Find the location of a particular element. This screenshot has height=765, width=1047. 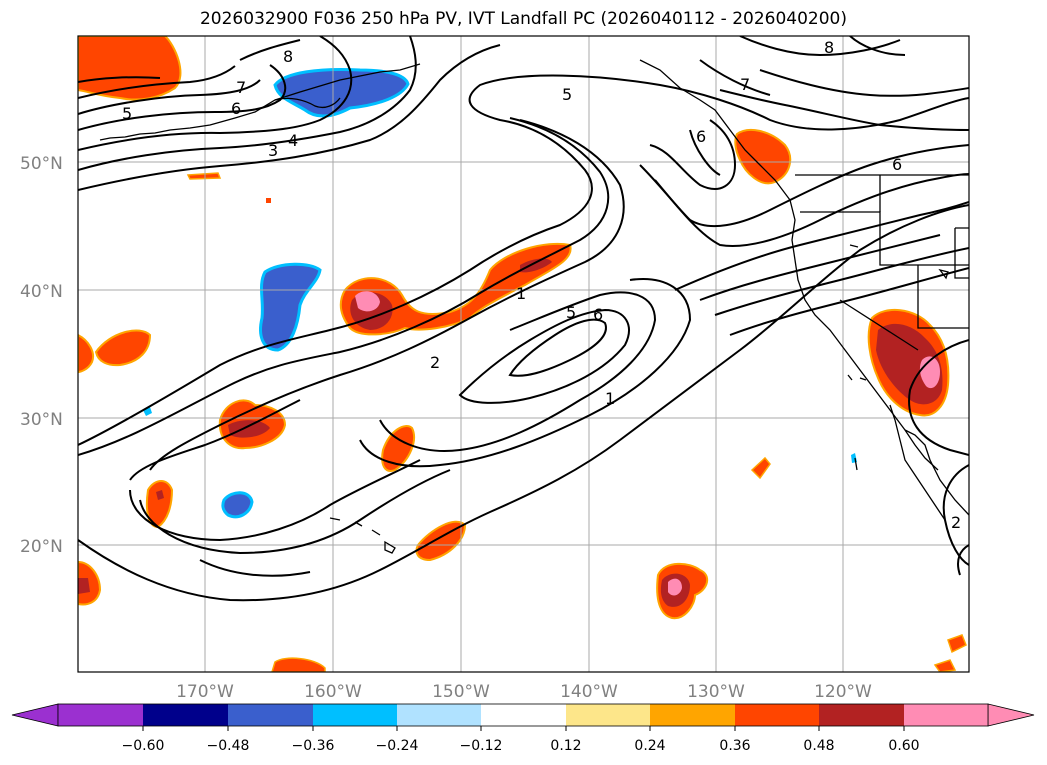

colorbar-frame is located at coordinates (523, 715).